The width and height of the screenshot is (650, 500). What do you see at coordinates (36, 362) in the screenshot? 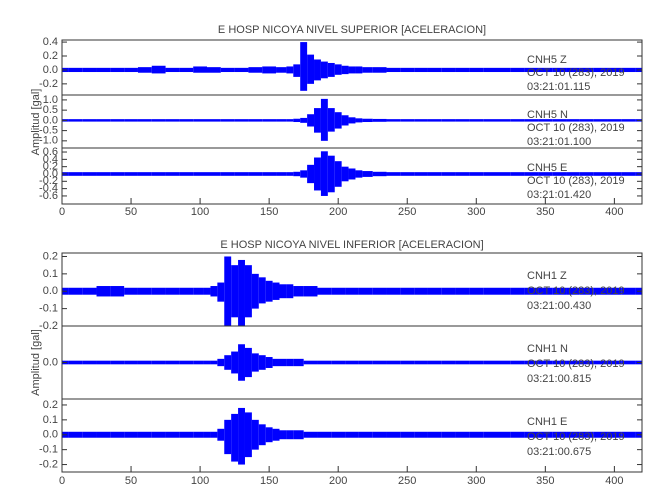
I see `y-axis-label: Amplitud [gal]` at bounding box center [36, 362].